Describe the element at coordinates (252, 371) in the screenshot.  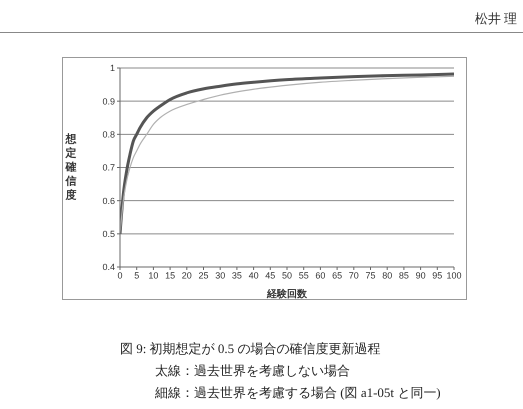
I see `text: 太線：過去世界を考慮しない場合` at that location.